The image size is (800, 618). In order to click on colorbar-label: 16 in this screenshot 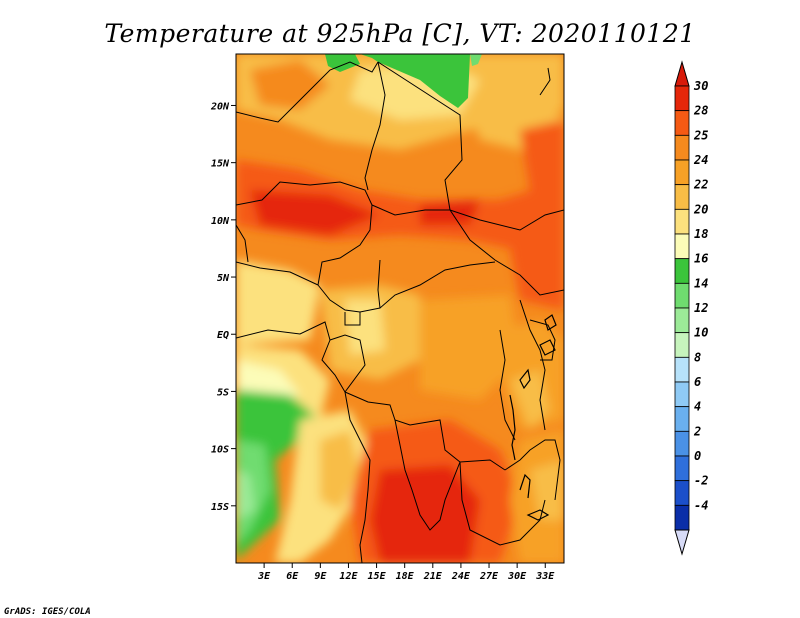, I will do `click(701, 259)`.